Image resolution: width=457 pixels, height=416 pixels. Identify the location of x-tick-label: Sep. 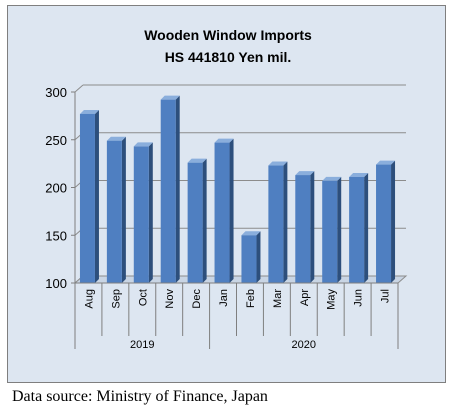
(116, 299).